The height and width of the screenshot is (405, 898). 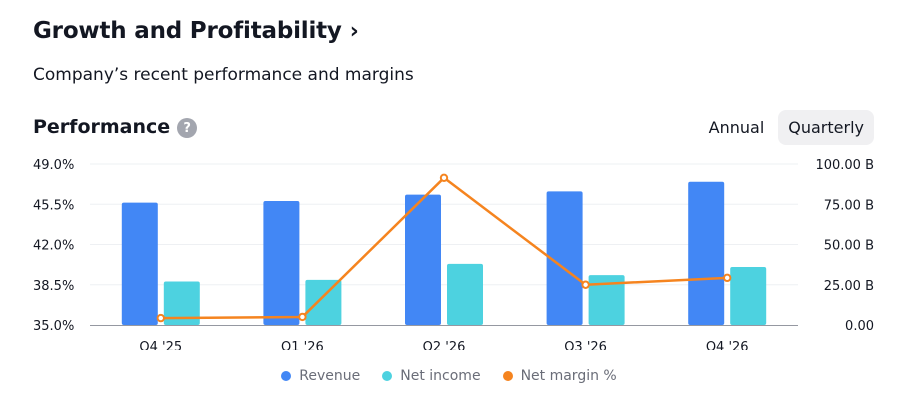 What do you see at coordinates (859, 326) in the screenshot?
I see `right-axis-tick-label: 0.00` at bounding box center [859, 326].